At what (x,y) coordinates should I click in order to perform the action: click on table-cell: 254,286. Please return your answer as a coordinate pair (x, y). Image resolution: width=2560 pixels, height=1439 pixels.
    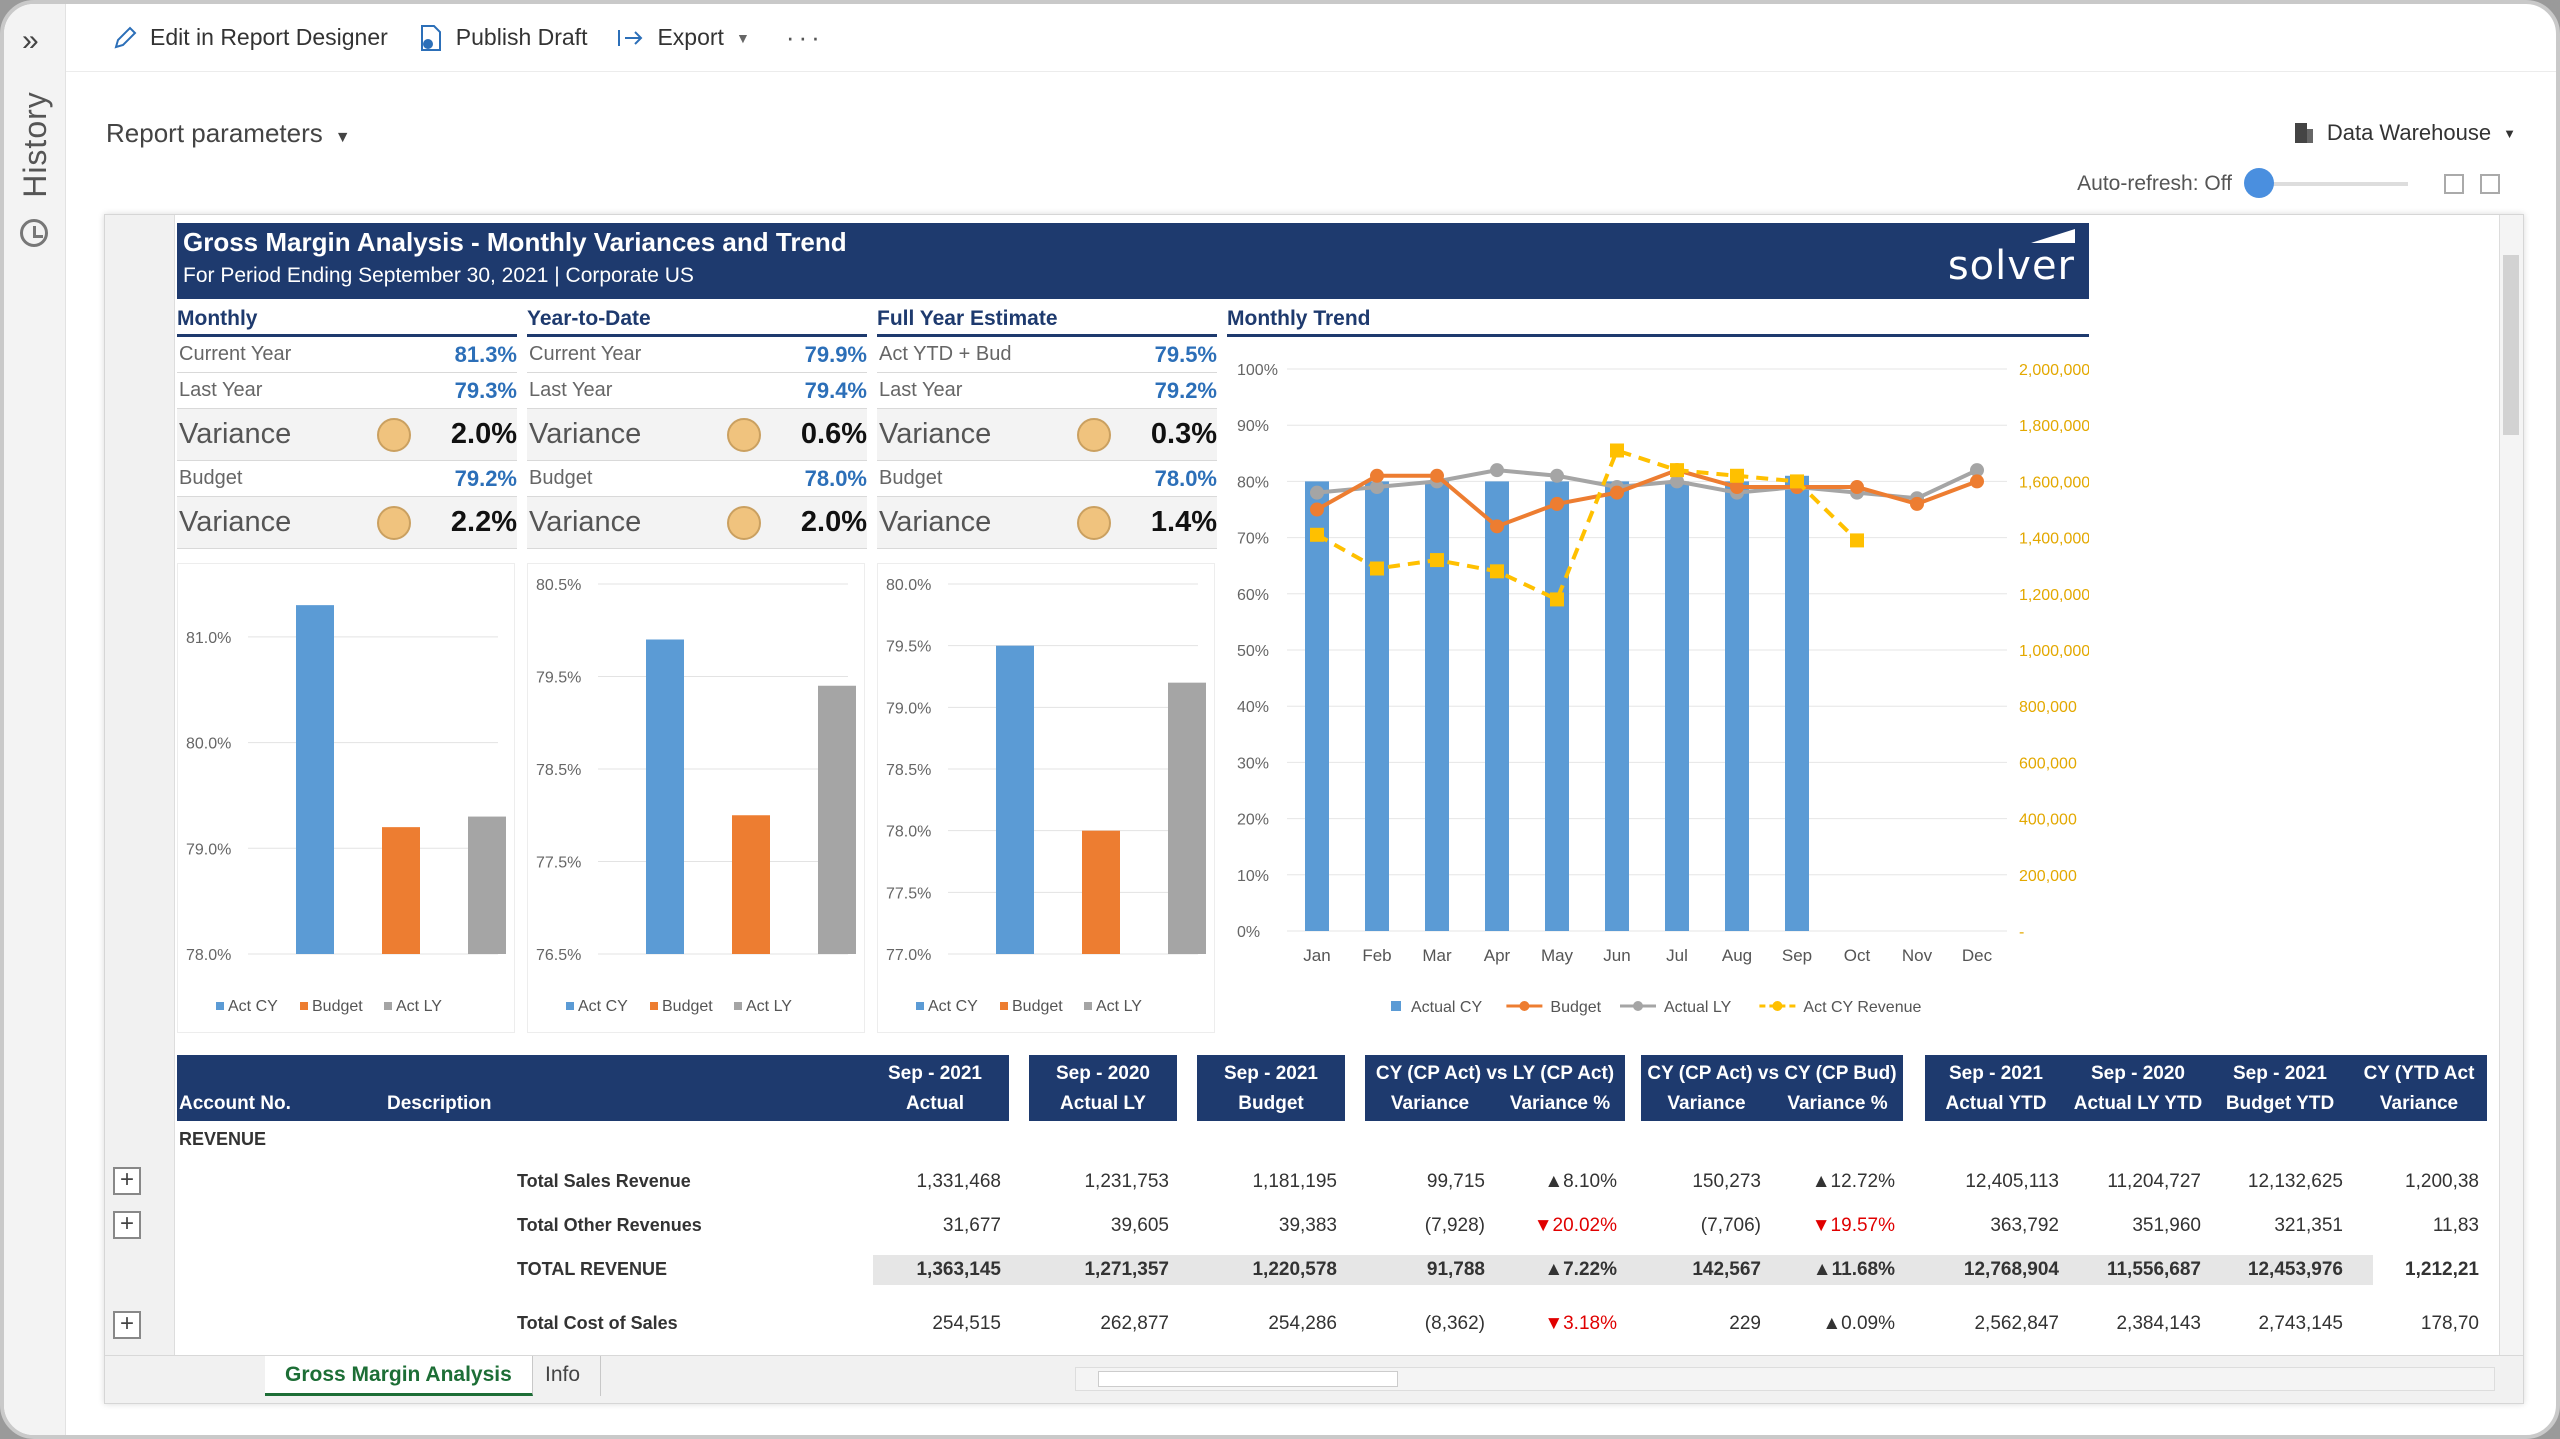
    Looking at the image, I should click on (1302, 1323).